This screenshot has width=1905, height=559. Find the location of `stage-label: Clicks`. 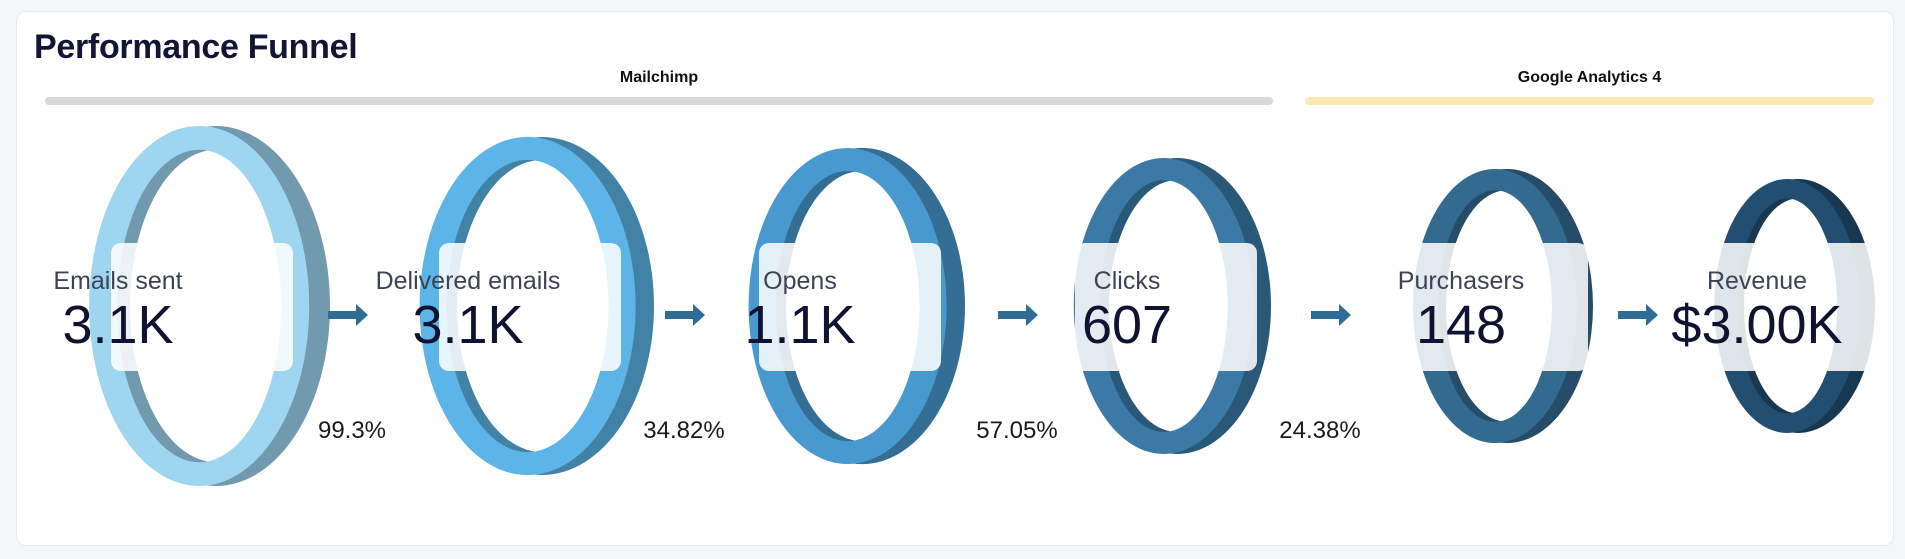

stage-label: Clicks is located at coordinates (1127, 281).